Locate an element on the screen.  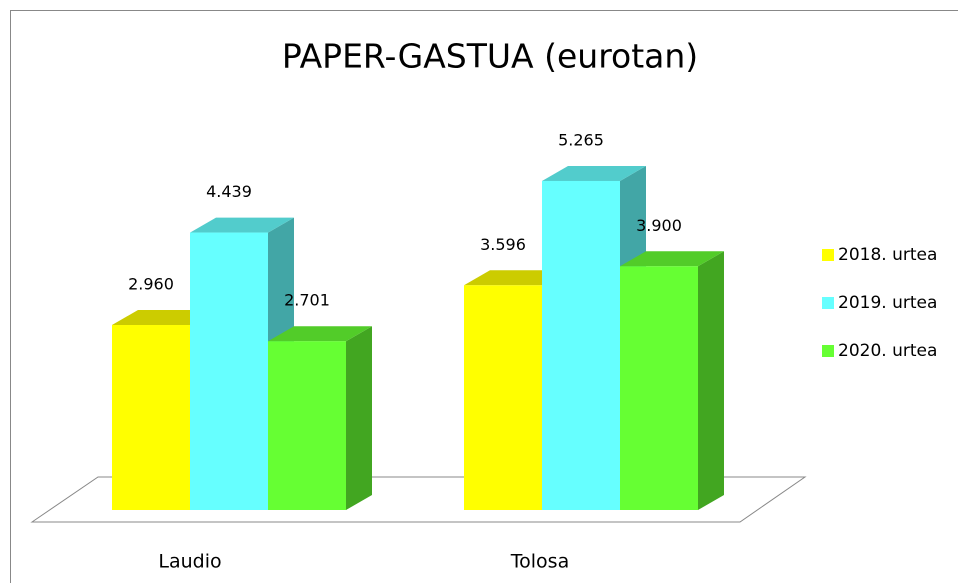
data-label: 3.596 is located at coordinates (503, 244).